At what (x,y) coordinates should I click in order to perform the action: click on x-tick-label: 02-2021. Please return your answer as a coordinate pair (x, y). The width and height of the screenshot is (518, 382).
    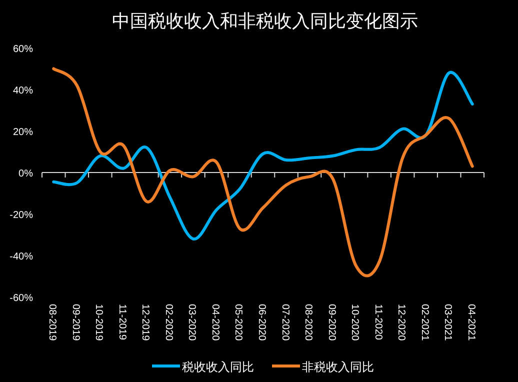
    Looking at the image, I should click on (424, 323).